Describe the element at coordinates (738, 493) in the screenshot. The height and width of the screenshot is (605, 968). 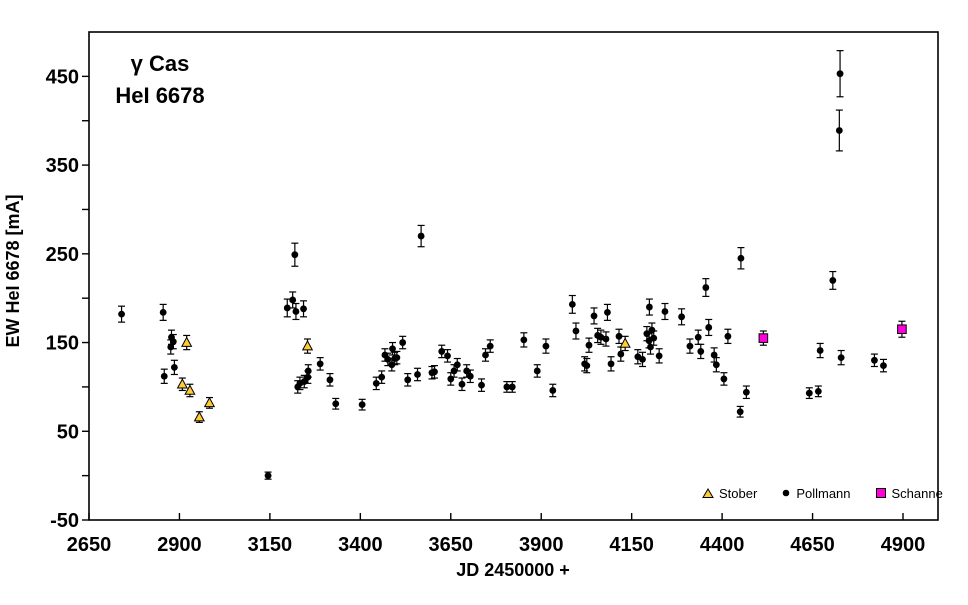
I see `legend-label-stober: Stober` at that location.